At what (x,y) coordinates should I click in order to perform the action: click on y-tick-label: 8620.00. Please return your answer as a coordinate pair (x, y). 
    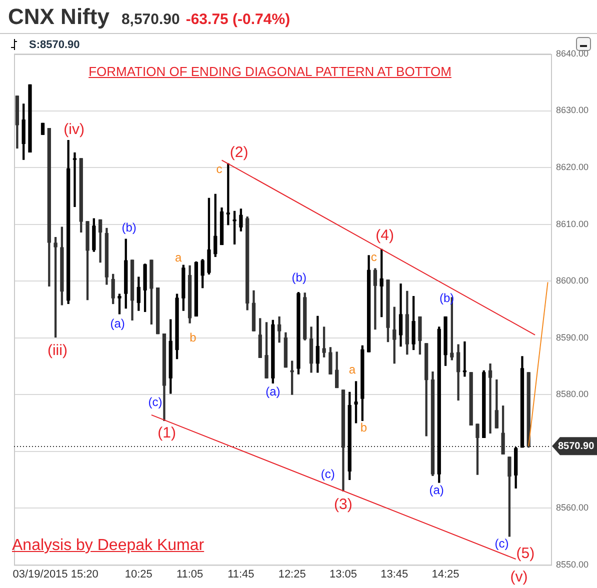
    Looking at the image, I should click on (572, 167).